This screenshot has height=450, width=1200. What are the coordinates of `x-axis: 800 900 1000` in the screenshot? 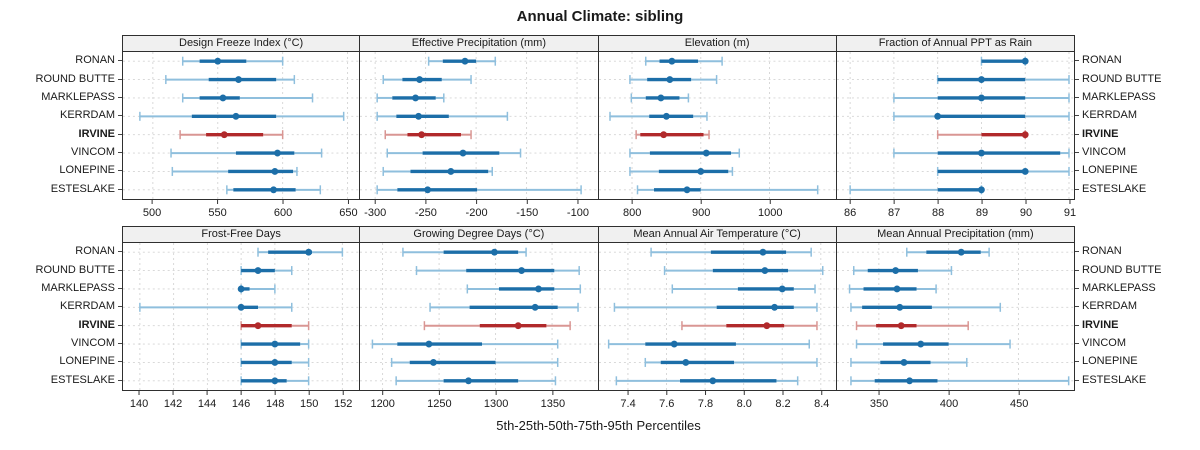 It's located at (702, 209).